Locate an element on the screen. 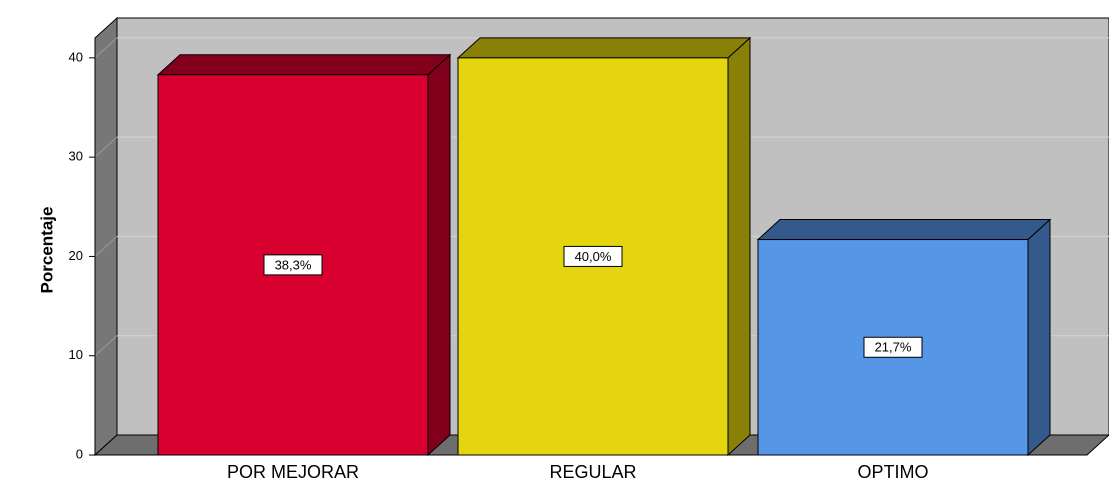 This screenshot has height=486, width=1109. value-label-group: 21,7% is located at coordinates (893, 347).